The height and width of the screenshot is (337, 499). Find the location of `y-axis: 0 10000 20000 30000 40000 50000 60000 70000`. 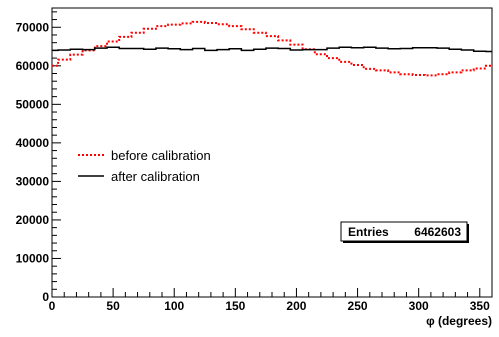

y-axis: 0 10000 20000 30000 40000 50000 60000 70000 is located at coordinates (38, 157).